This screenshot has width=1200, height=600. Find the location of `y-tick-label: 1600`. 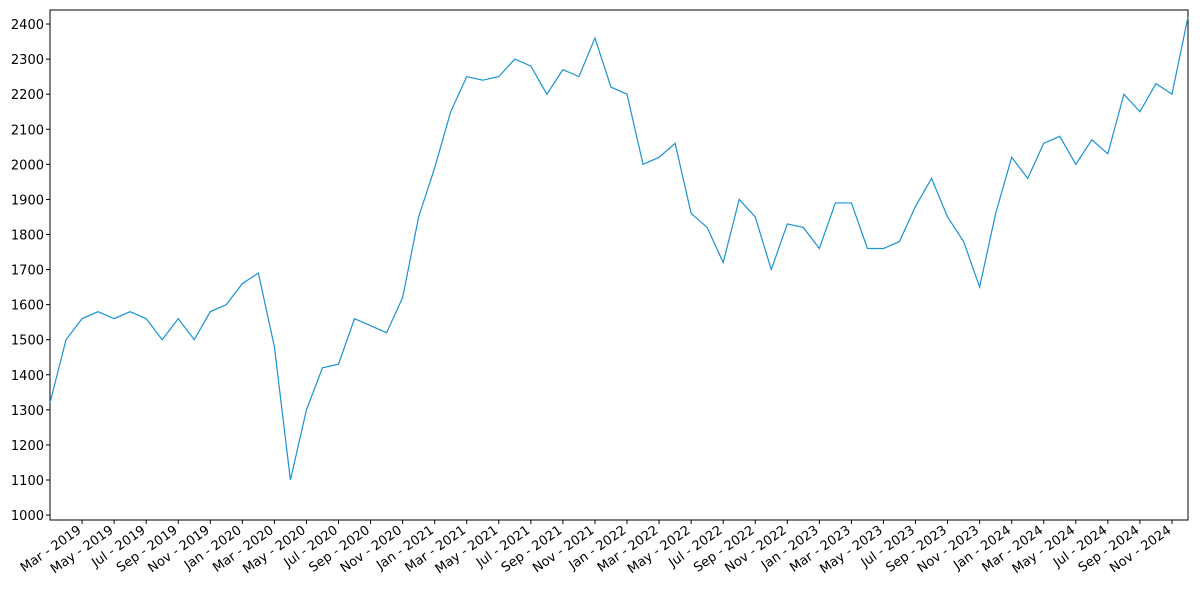

y-tick-label: 1600 is located at coordinates (27, 306).